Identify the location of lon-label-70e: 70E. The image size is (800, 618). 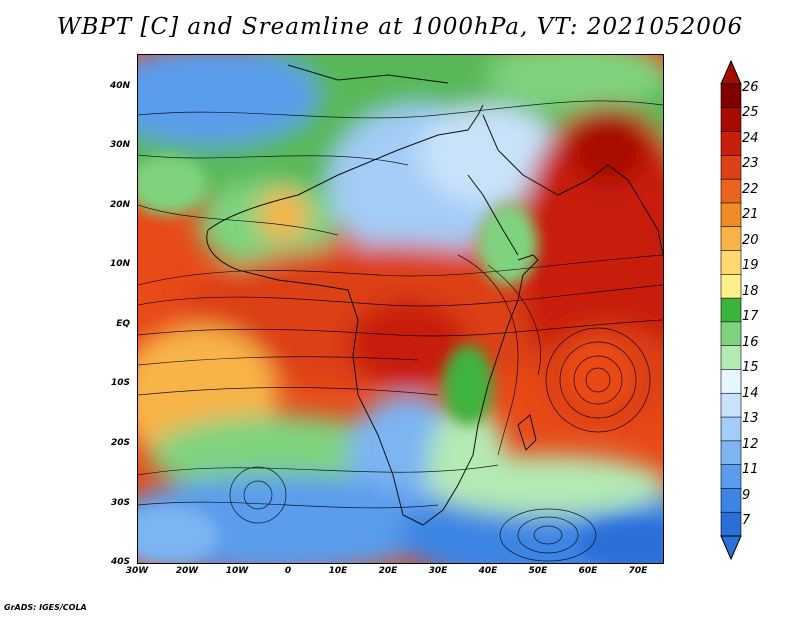
(638, 571).